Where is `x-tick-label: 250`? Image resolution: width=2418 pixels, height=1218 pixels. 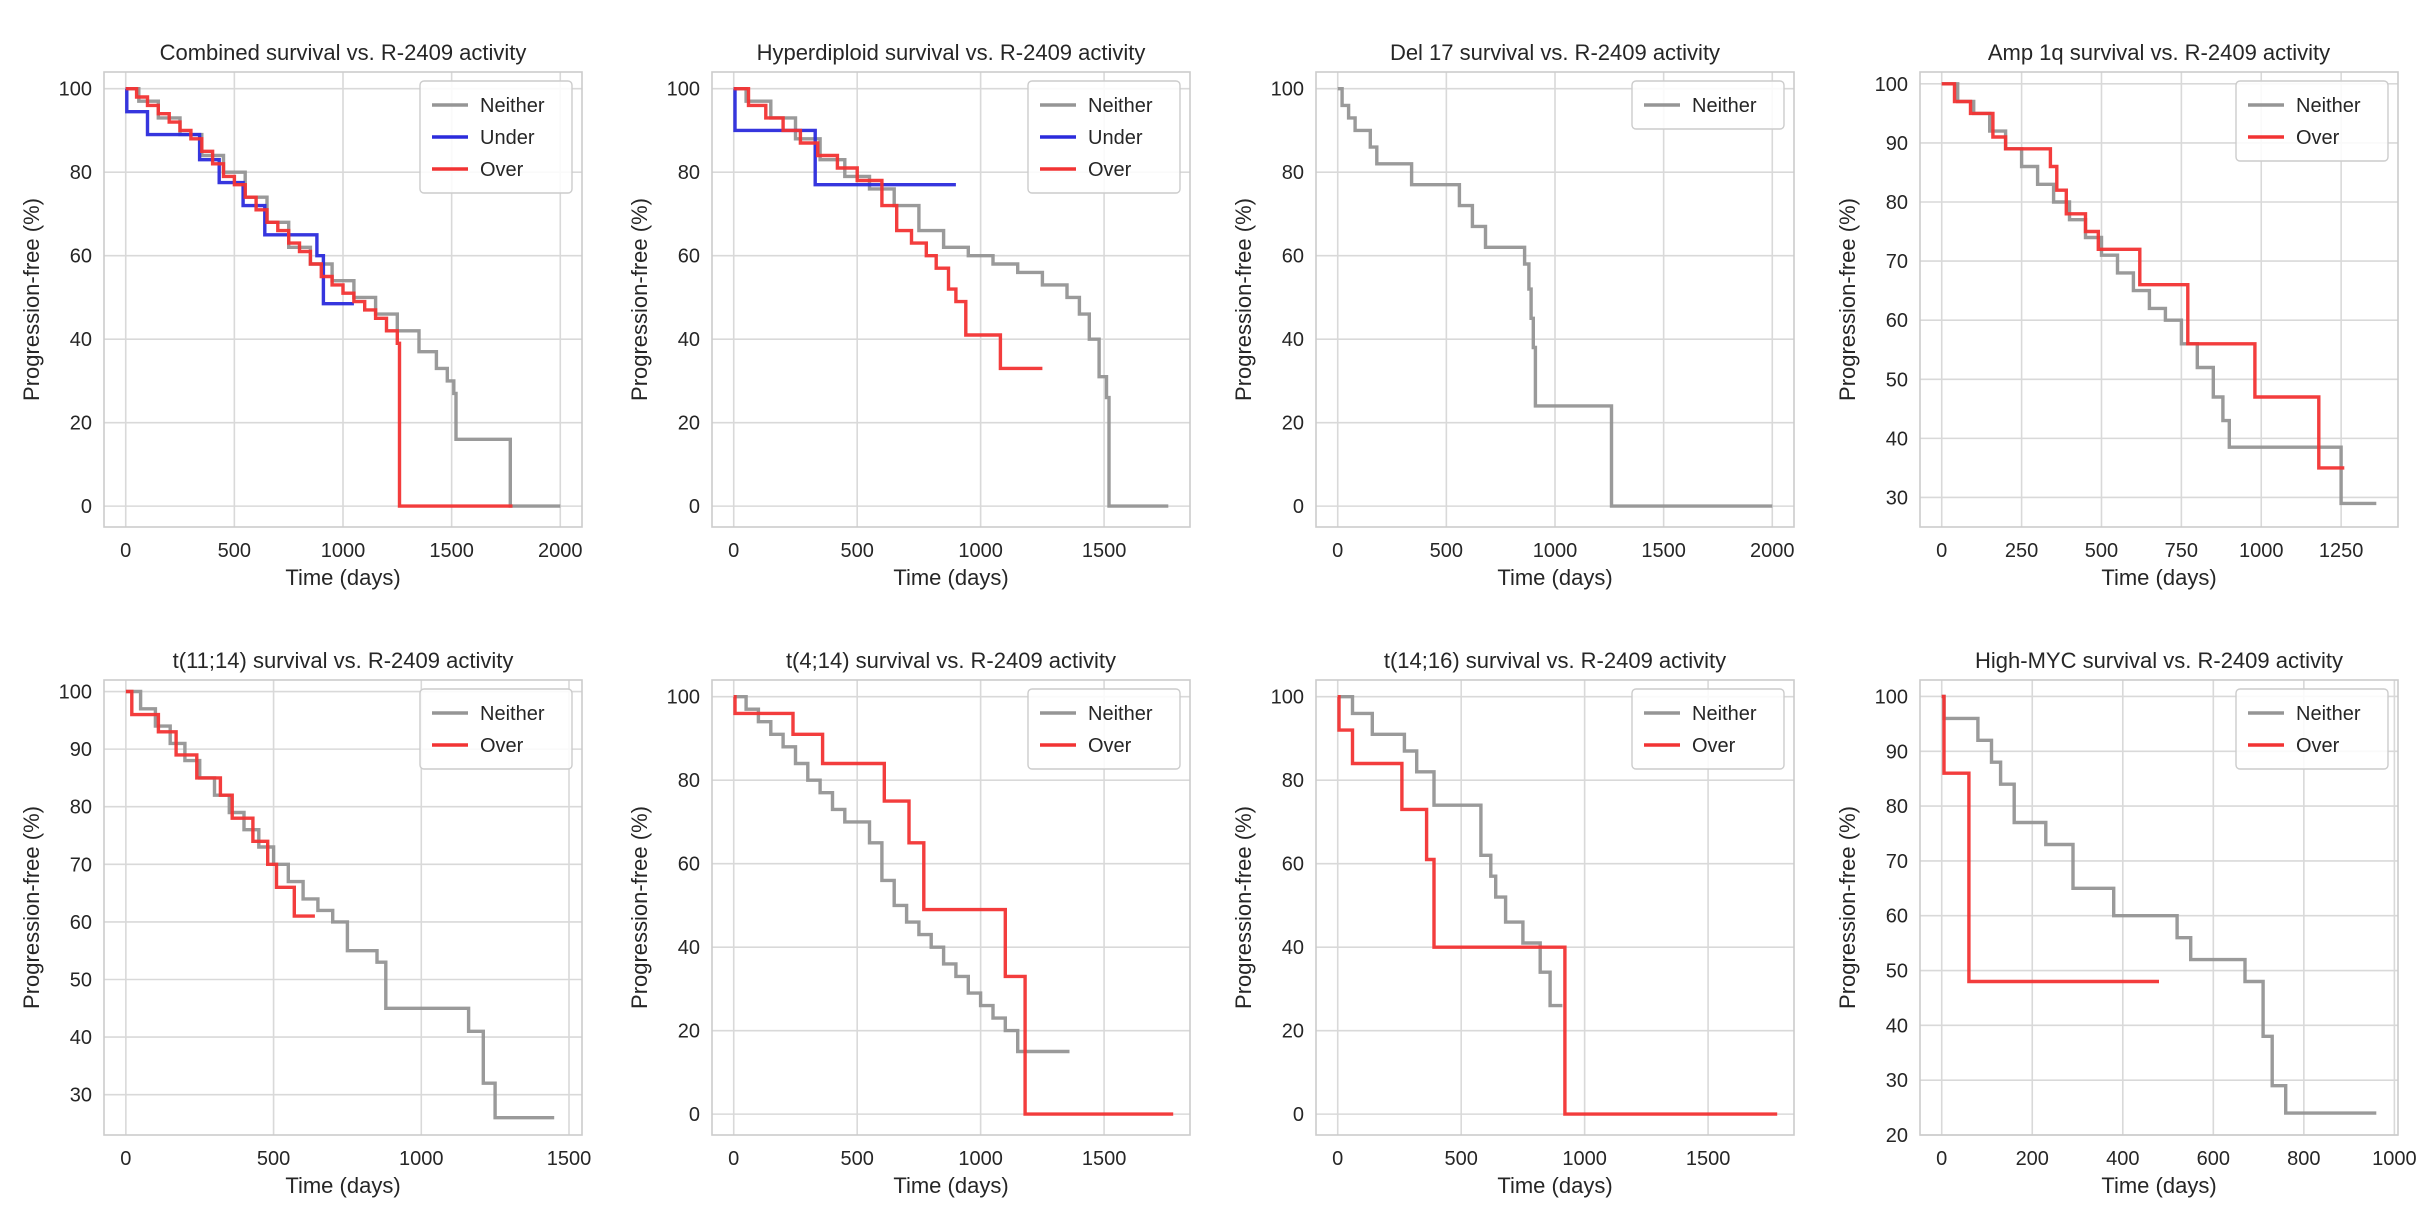
x-tick-label: 250 is located at coordinates (2021, 551).